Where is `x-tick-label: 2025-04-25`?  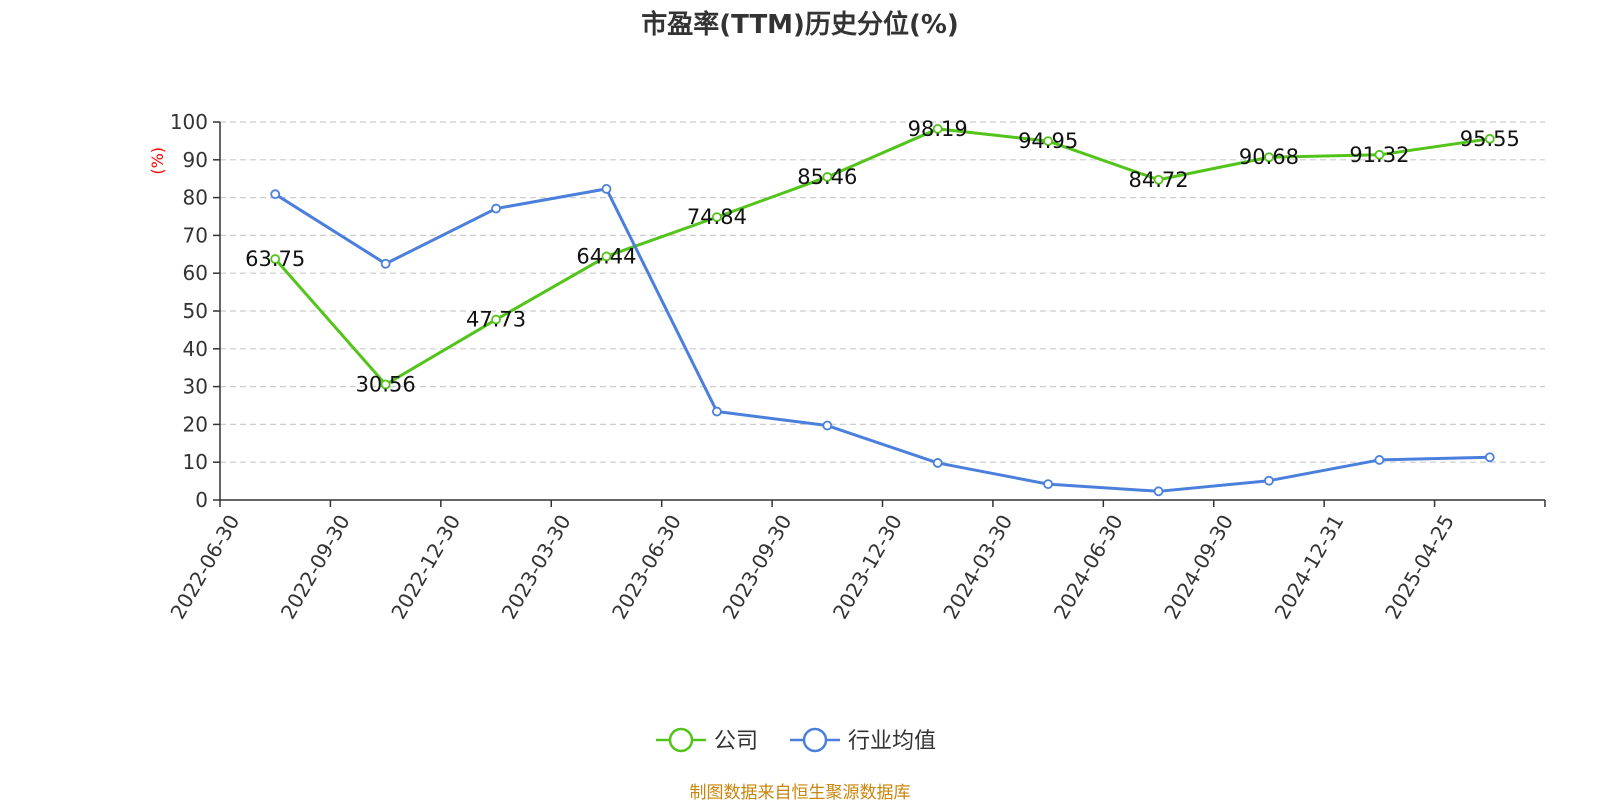 x-tick-label: 2025-04-25 is located at coordinates (1419, 567).